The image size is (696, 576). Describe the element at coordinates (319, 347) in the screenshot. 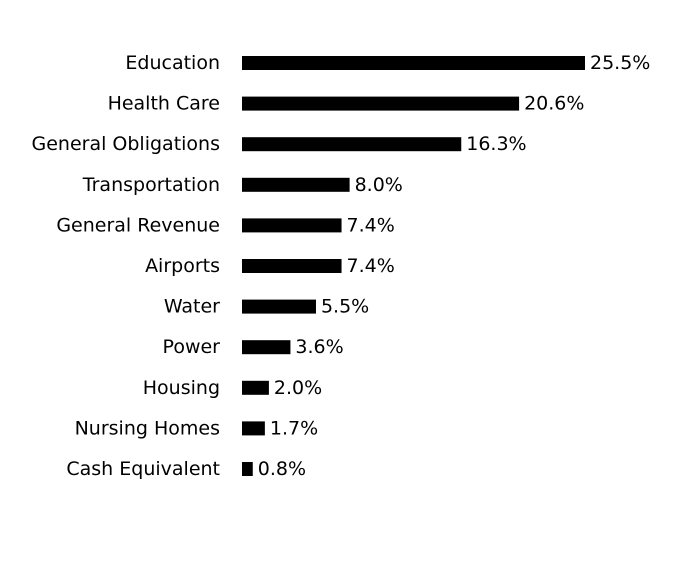

I see `value-label: 3.6%` at that location.